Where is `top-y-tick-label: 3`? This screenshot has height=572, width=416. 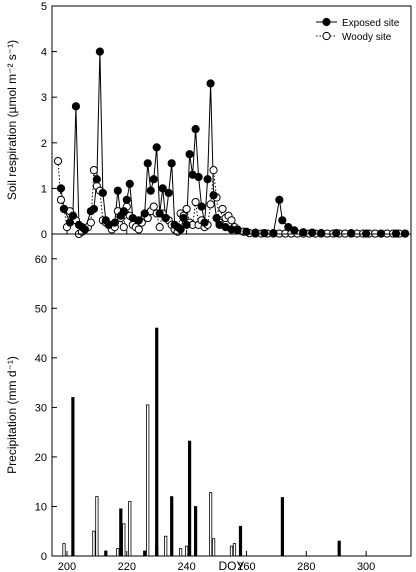
top-y-tick-label: 3 is located at coordinates (44, 98).